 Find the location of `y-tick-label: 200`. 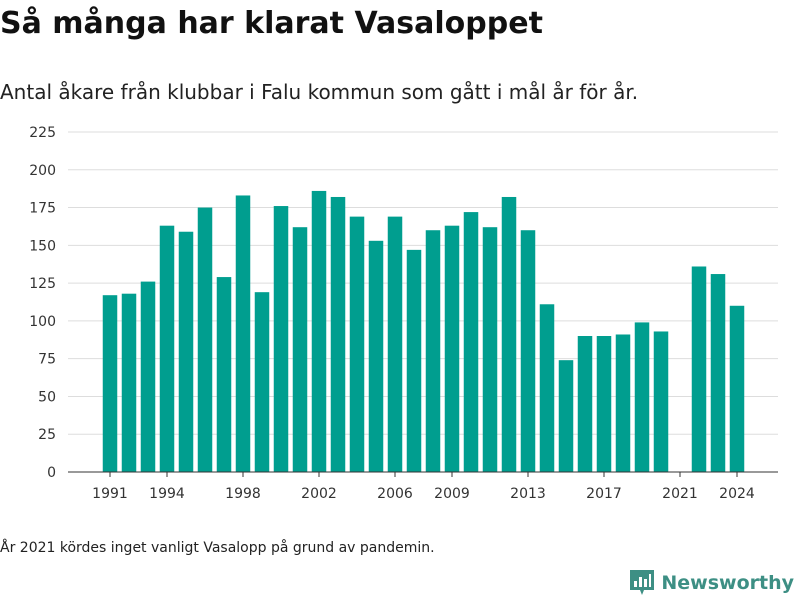

y-tick-label: 200 is located at coordinates (42, 171).